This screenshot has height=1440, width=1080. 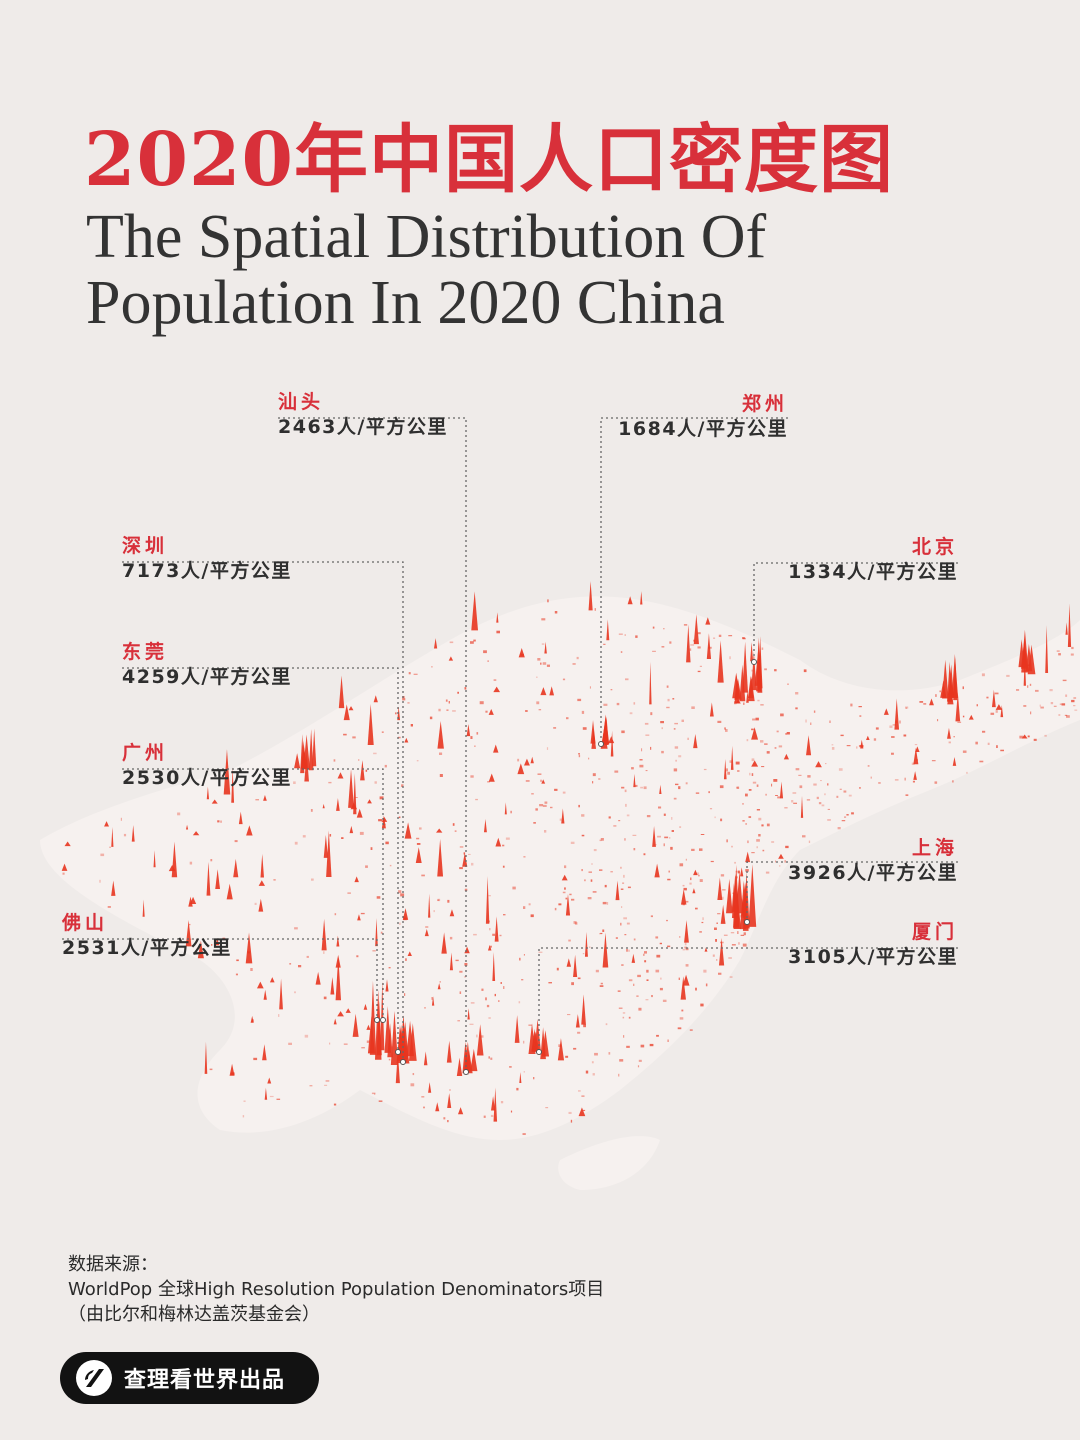 I want to click on marker-foshan, so click(x=377, y=1020).